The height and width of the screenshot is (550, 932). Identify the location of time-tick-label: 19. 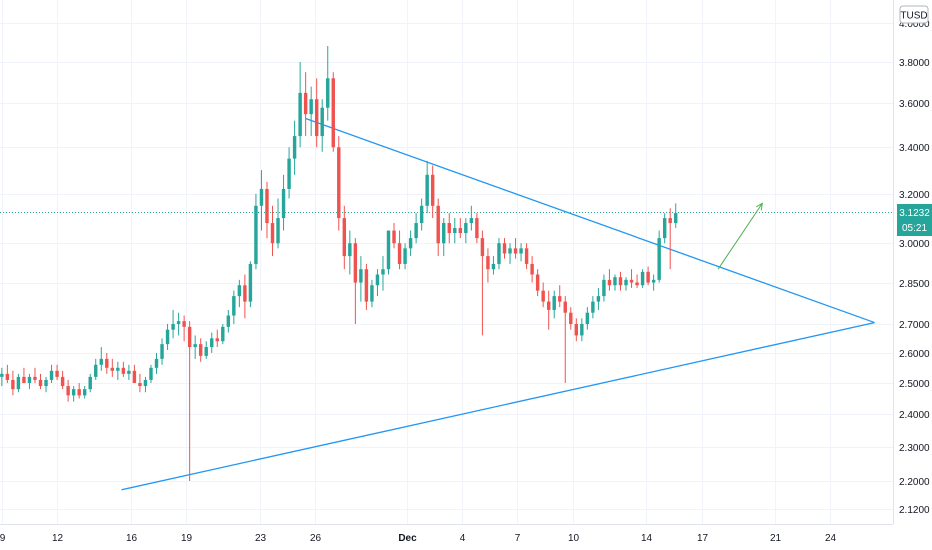
(187, 538).